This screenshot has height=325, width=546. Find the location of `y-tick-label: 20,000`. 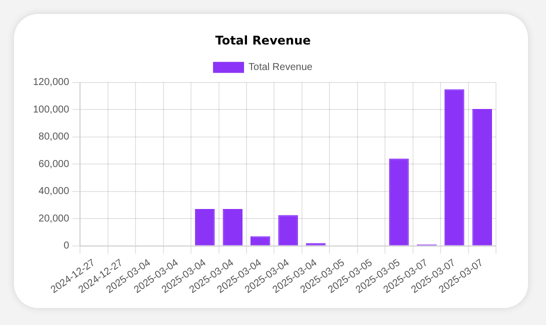

y-tick-label: 20,000 is located at coordinates (54, 218).